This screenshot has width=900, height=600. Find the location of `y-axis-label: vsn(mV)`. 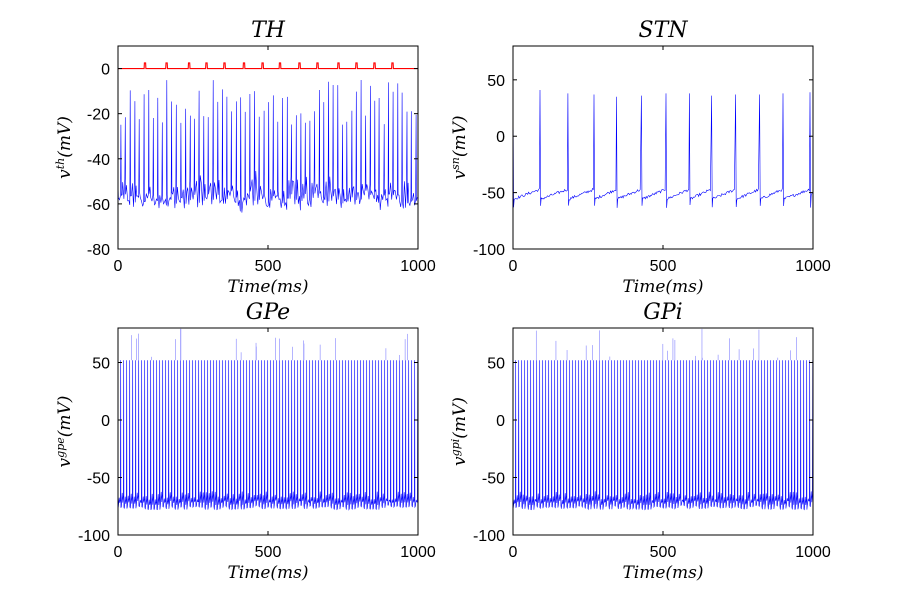

y-axis-label: vsn(mV) is located at coordinates (460, 147).